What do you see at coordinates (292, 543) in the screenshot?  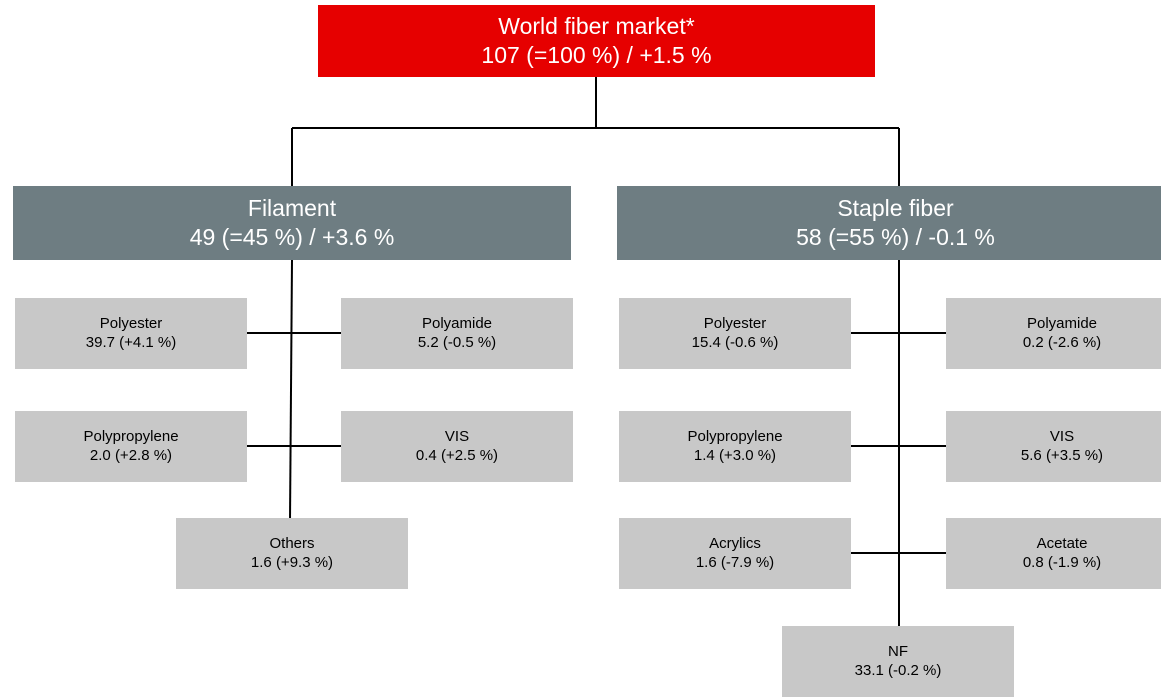 I see `leaf-name: Others` at bounding box center [292, 543].